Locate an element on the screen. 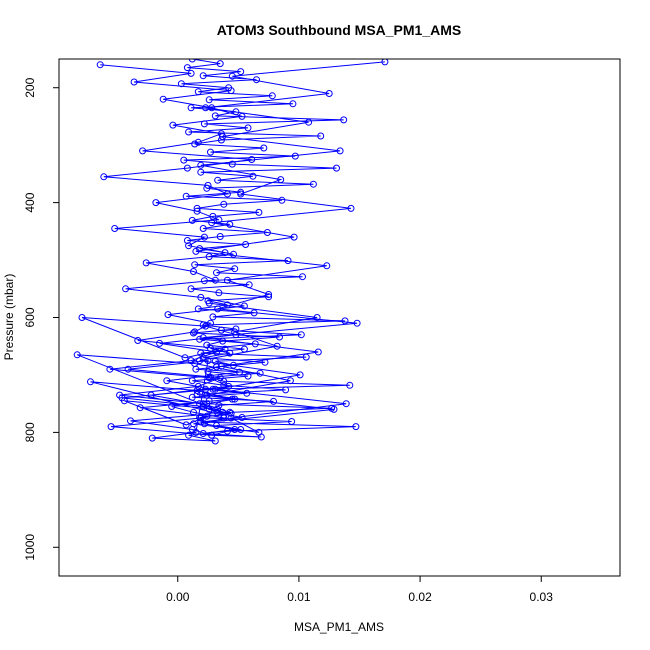 Image resolution: width=650 pixels, height=650 pixels. y-tick-label: 600 is located at coordinates (30, 317).